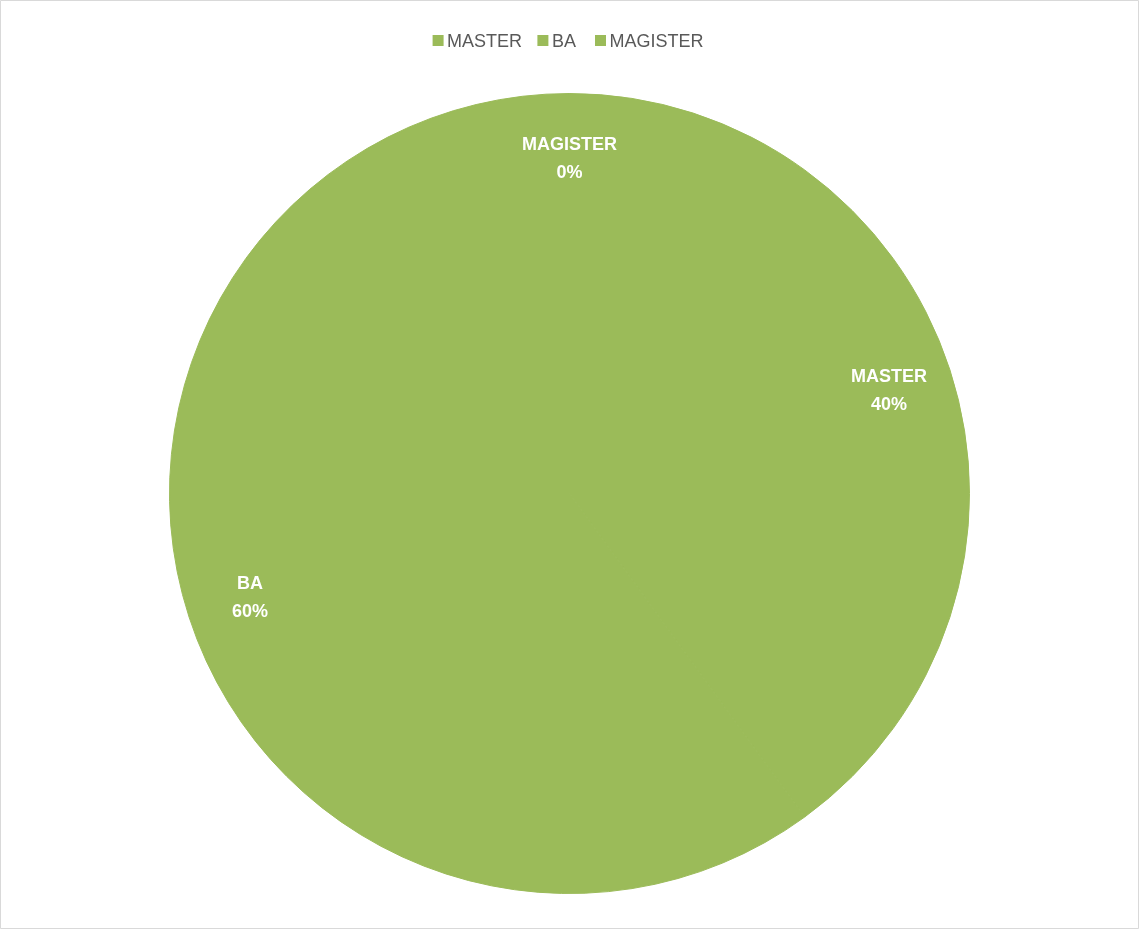 This screenshot has width=1139, height=929. What do you see at coordinates (889, 375) in the screenshot?
I see `slice-label: MASTER` at bounding box center [889, 375].